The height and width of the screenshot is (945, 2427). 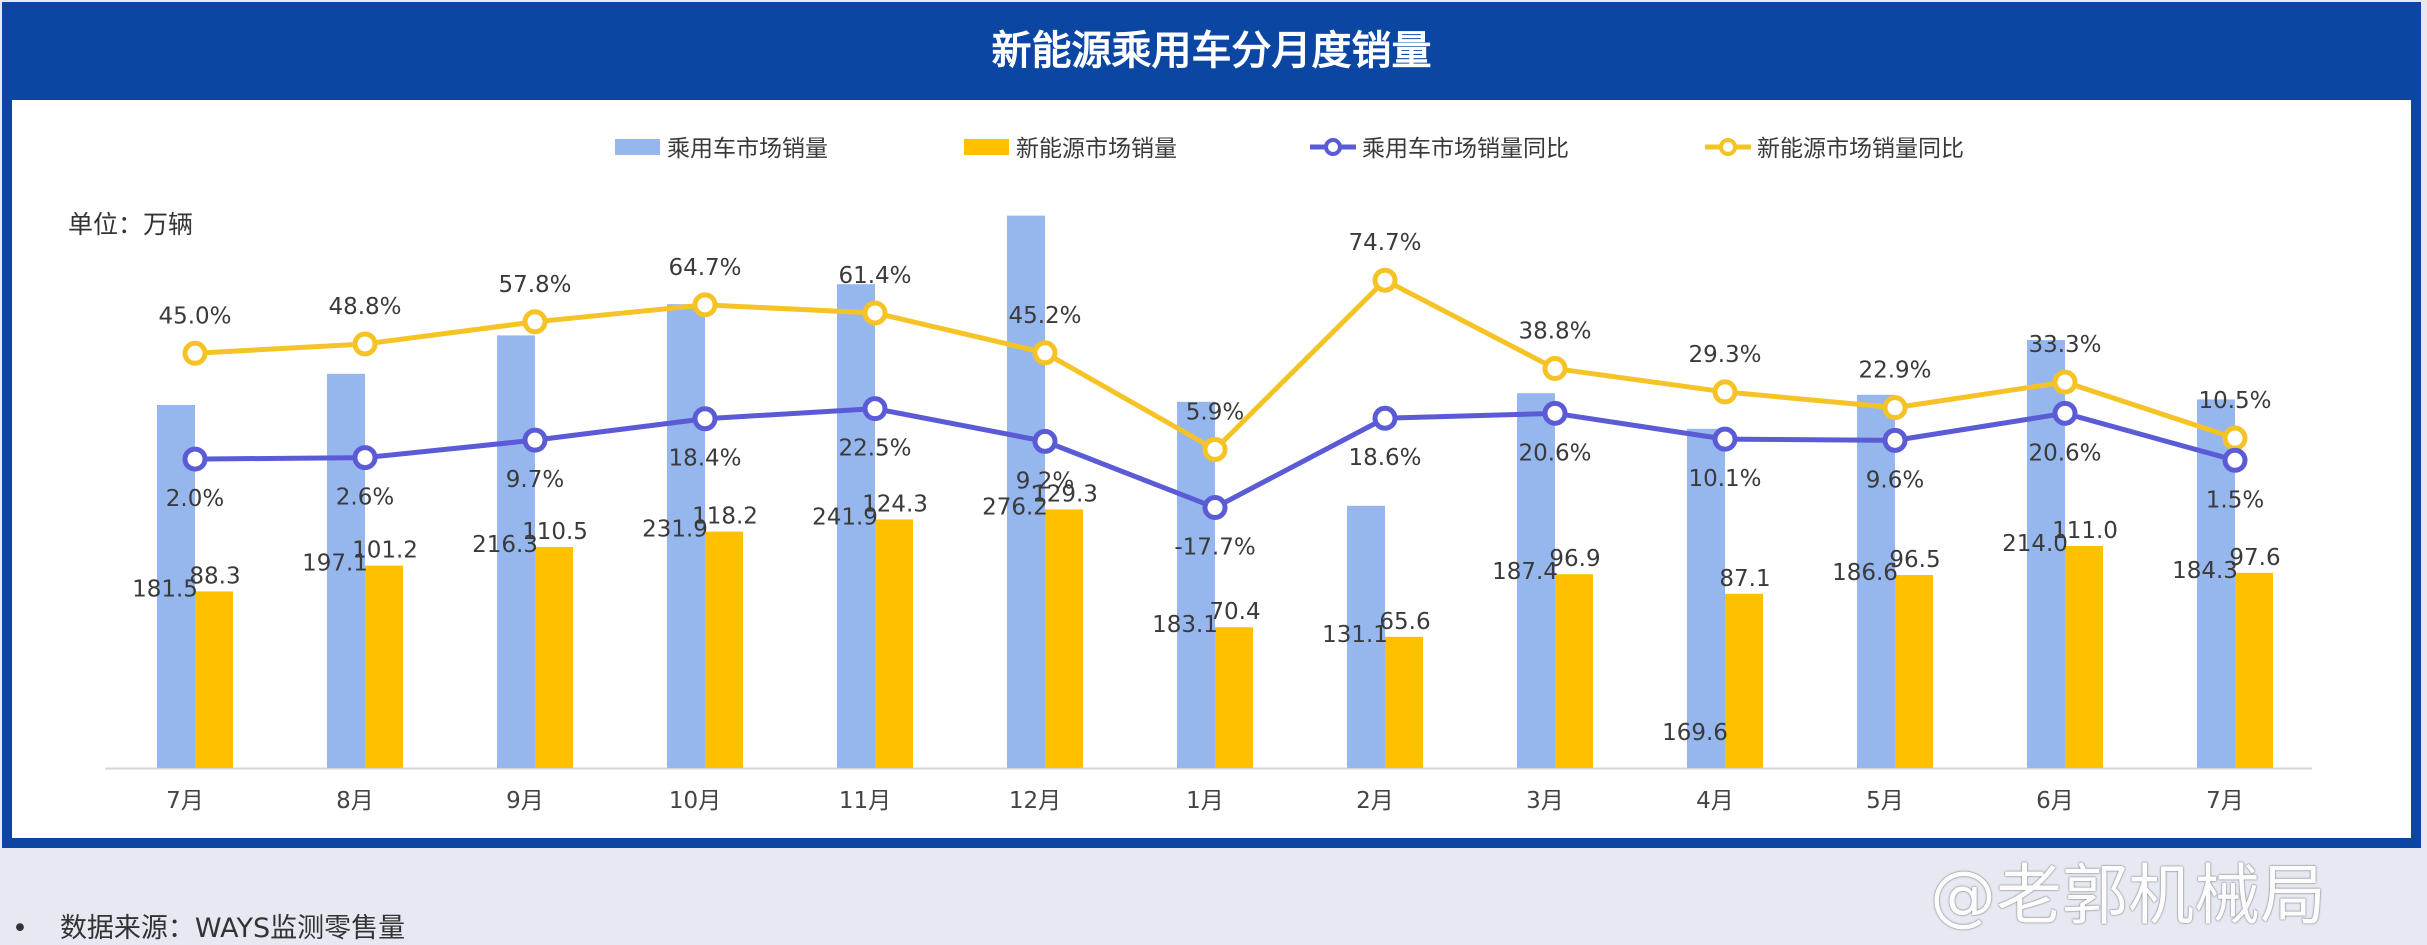 What do you see at coordinates (1724, 355) in the screenshot?
I see `label-nev-yoy: 29.3%` at bounding box center [1724, 355].